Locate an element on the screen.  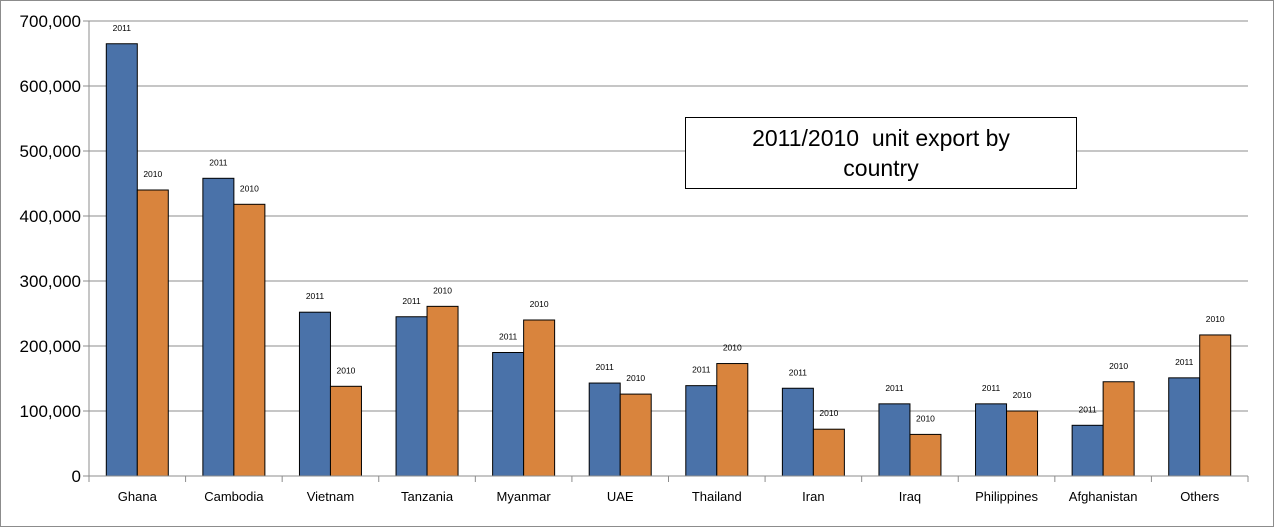
y-tick-label: 400,000 is located at coordinates (50, 216).